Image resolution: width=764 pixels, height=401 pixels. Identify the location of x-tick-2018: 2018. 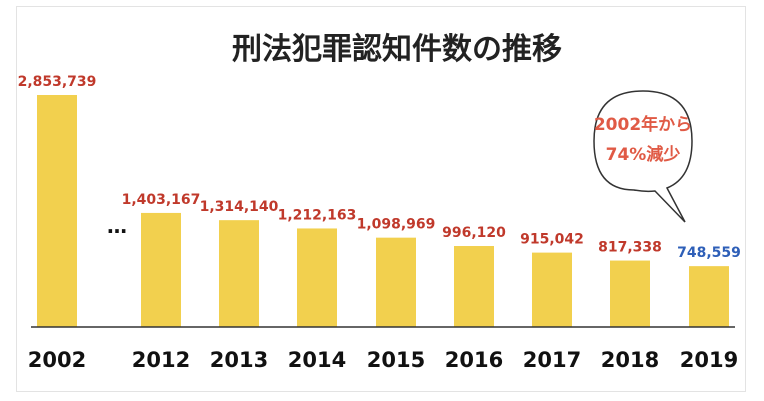
(630, 360).